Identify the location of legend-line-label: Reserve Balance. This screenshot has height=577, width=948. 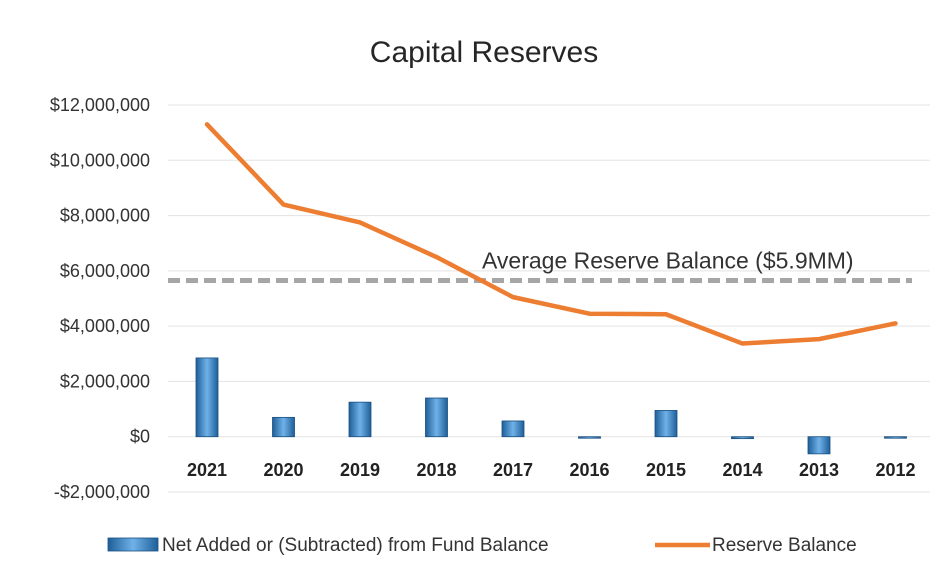
(784, 545).